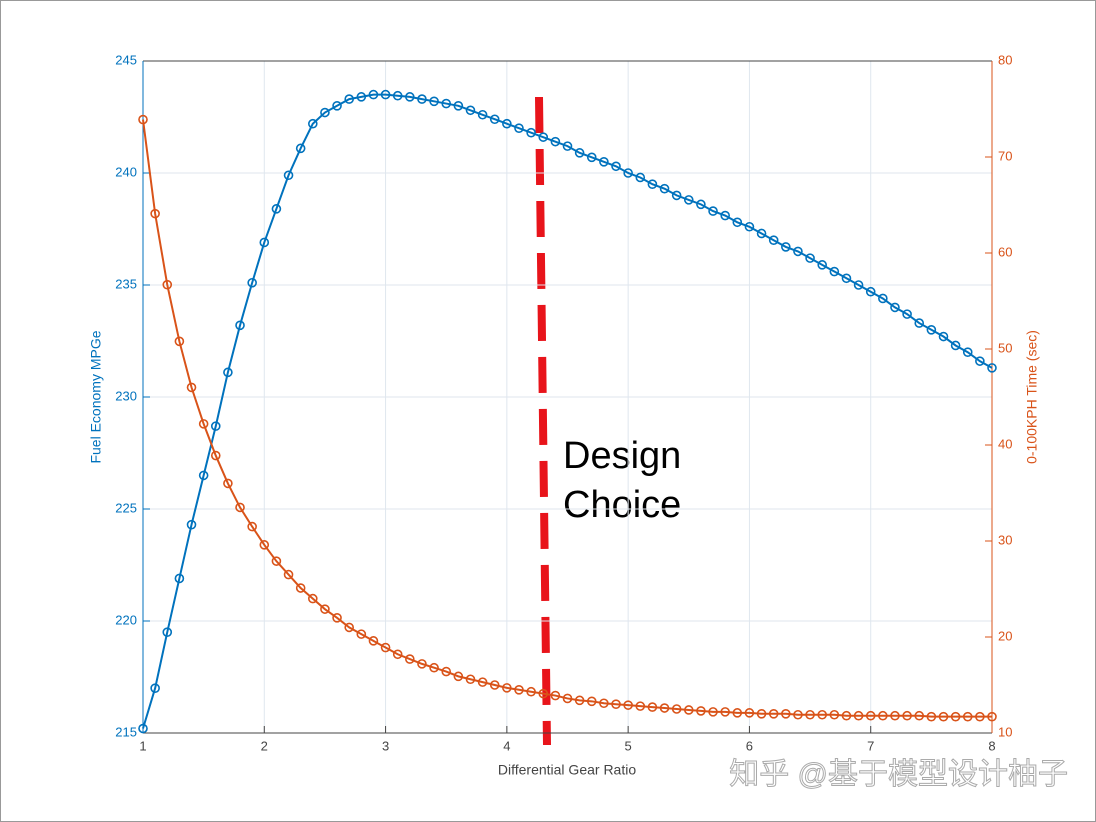 The width and height of the screenshot is (1096, 822). I want to click on y2-tick-label: 20, so click(1005, 635).